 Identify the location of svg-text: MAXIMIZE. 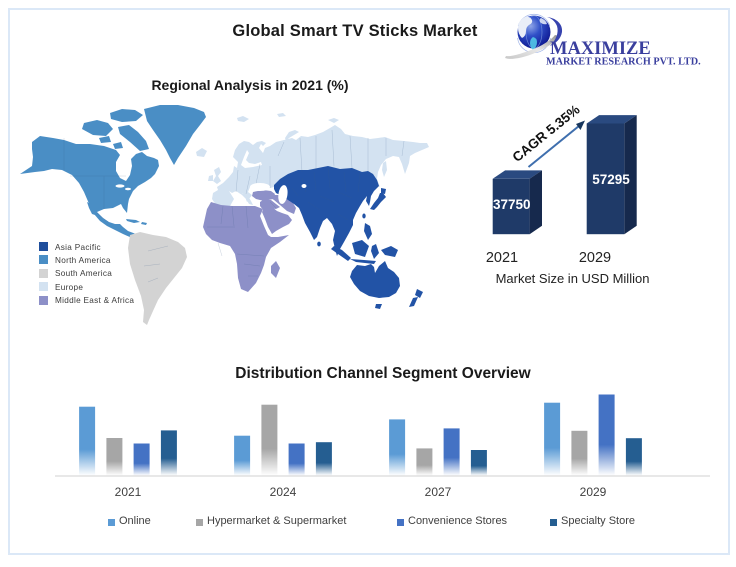
(600, 49).